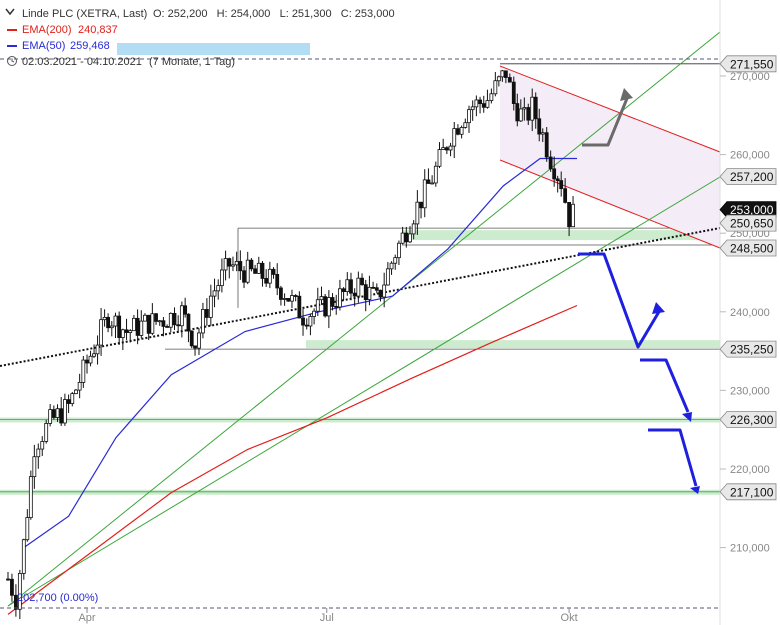 The width and height of the screenshot is (780, 625). I want to click on price-level-226300: 226,300, so click(748, 419).